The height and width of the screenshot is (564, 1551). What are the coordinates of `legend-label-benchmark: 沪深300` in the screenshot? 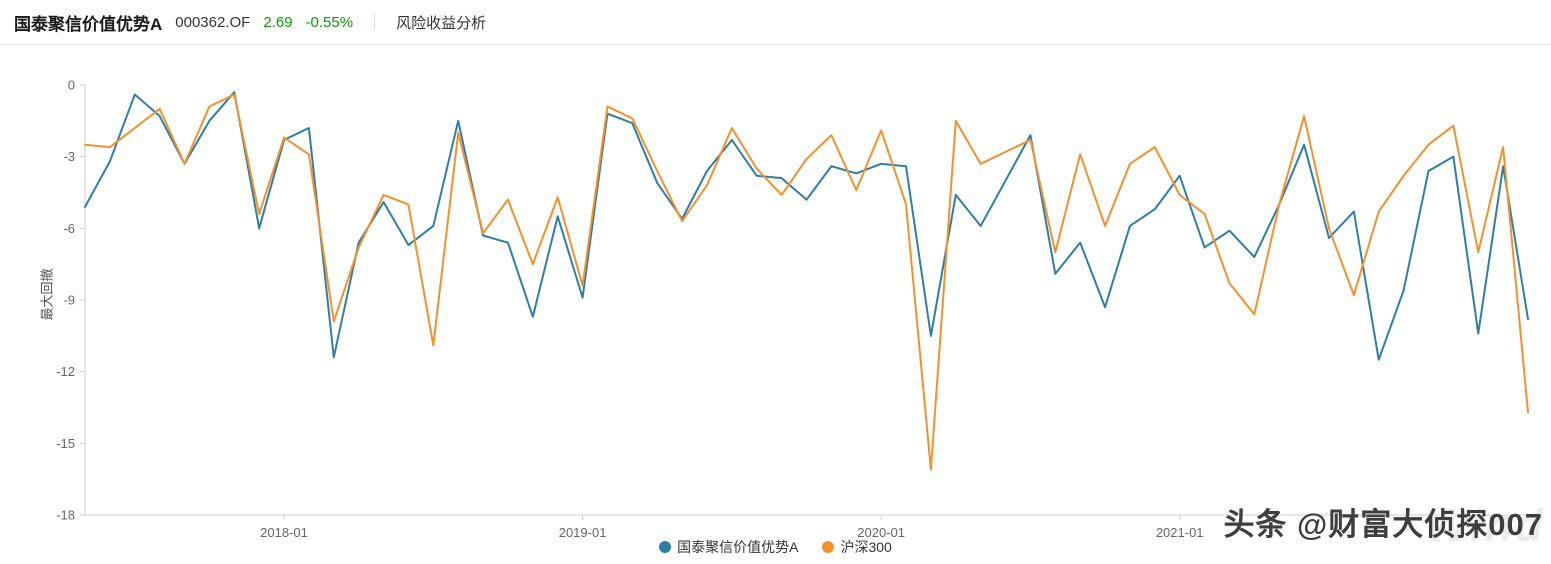 It's located at (866, 547).